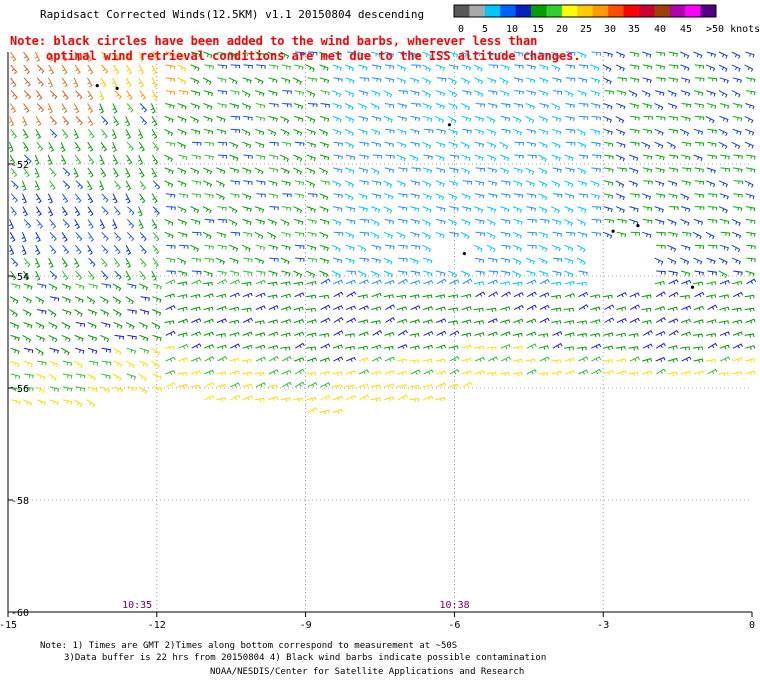 This screenshot has width=760, height=688. I want to click on x-tick-label: 0, so click(752, 625).